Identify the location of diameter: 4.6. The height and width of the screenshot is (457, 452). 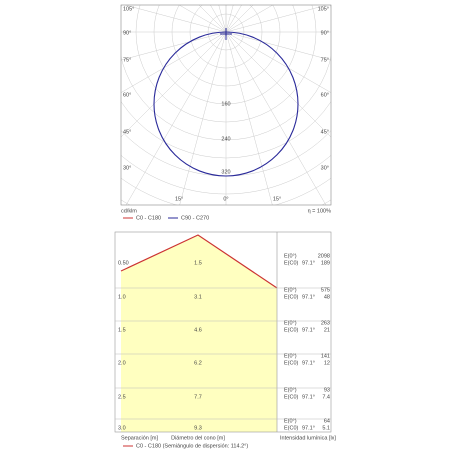
(198, 330).